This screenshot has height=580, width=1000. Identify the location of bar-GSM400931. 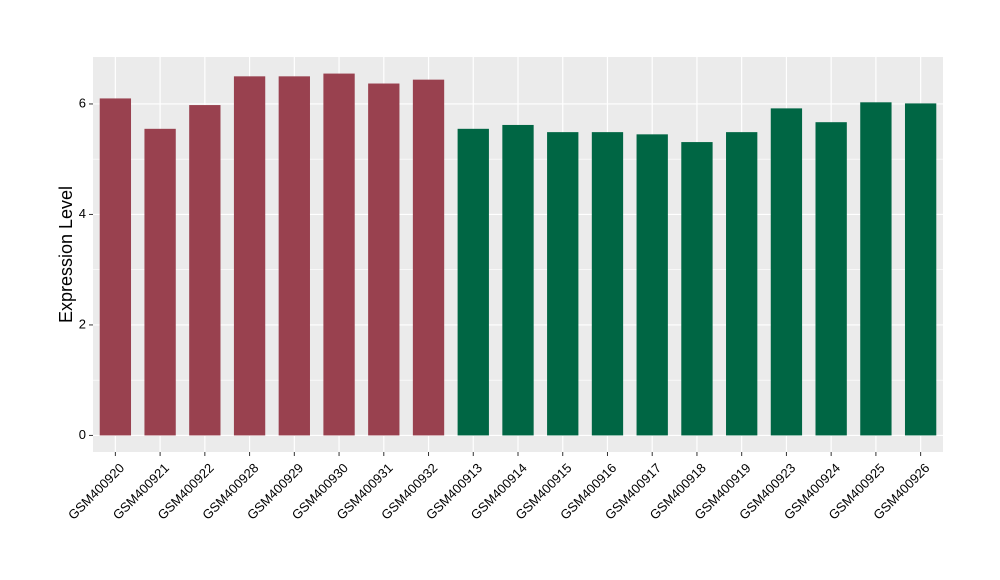
(384, 259).